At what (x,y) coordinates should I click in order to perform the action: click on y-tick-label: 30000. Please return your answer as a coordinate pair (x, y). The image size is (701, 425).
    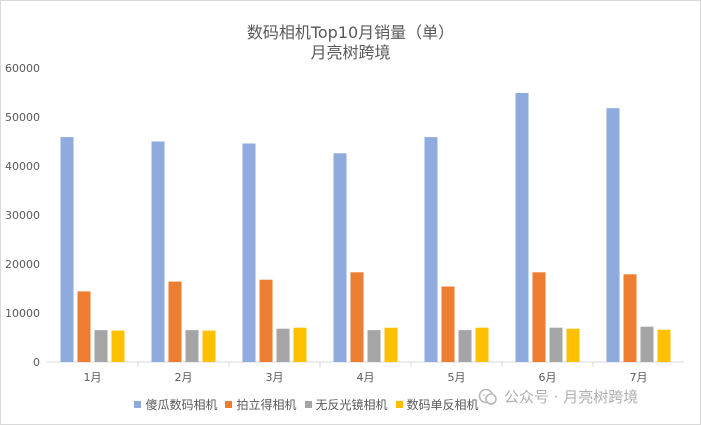
    Looking at the image, I should click on (22, 215).